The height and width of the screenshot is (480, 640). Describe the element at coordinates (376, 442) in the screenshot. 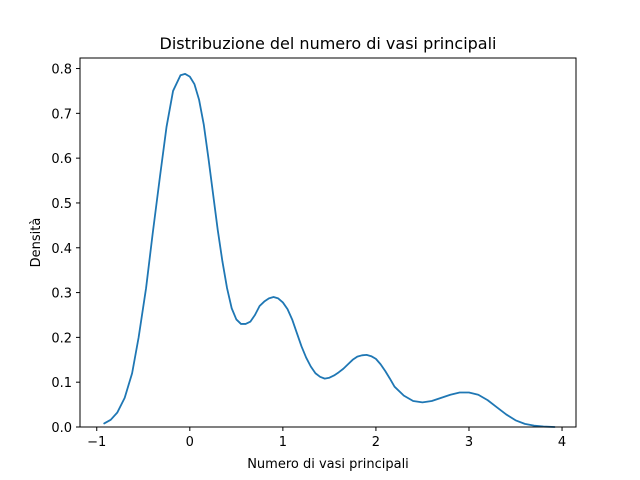

I see `x-tick-label: 2` at that location.